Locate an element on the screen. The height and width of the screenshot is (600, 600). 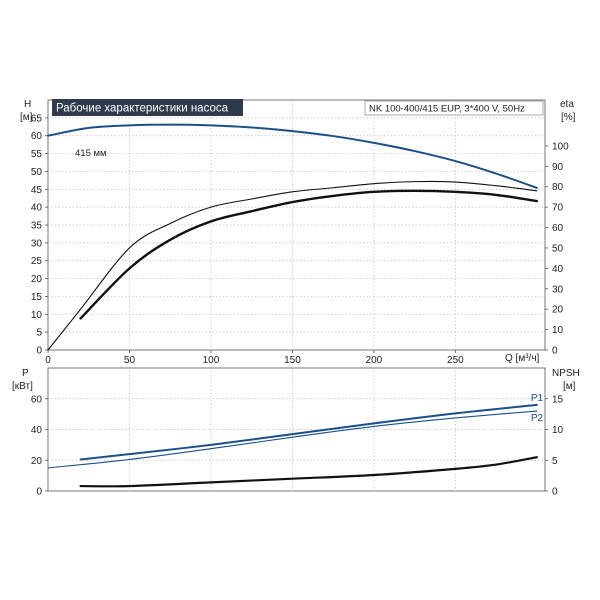
top-right-ticks: 0 10 20 30 40 50 60 70 80 90 100 is located at coordinates (557, 249).